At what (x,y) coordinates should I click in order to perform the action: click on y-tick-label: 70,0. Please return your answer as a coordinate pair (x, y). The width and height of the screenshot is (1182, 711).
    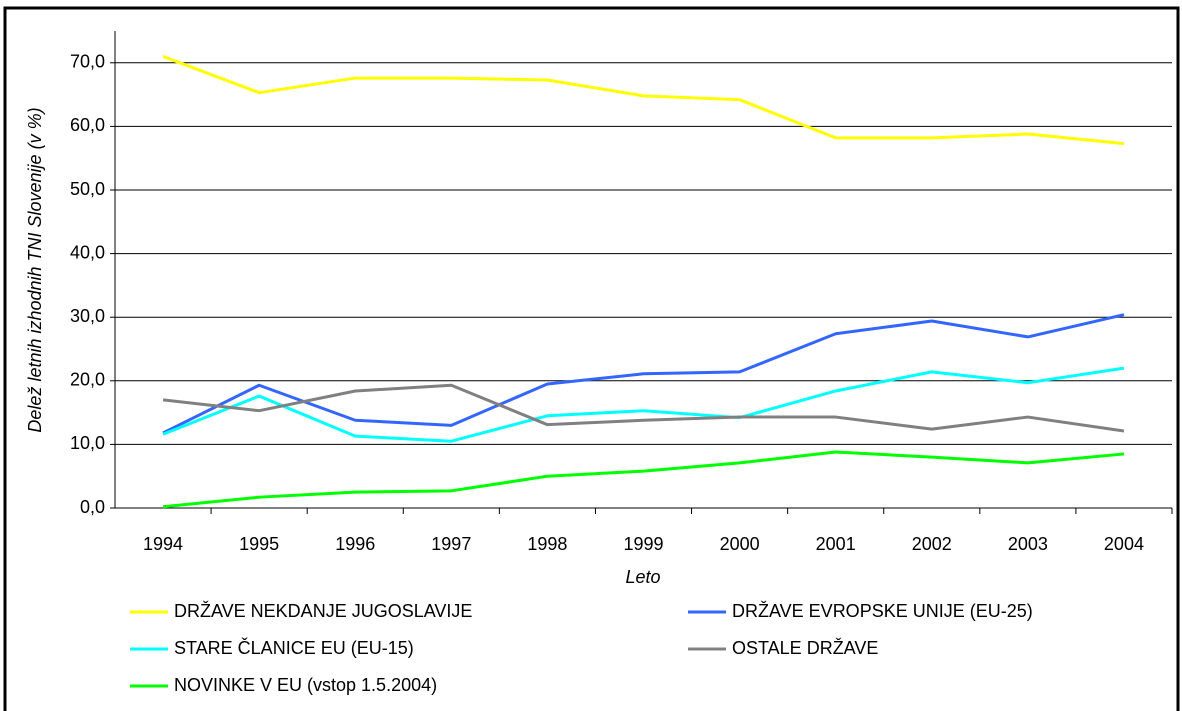
    Looking at the image, I should click on (87, 62).